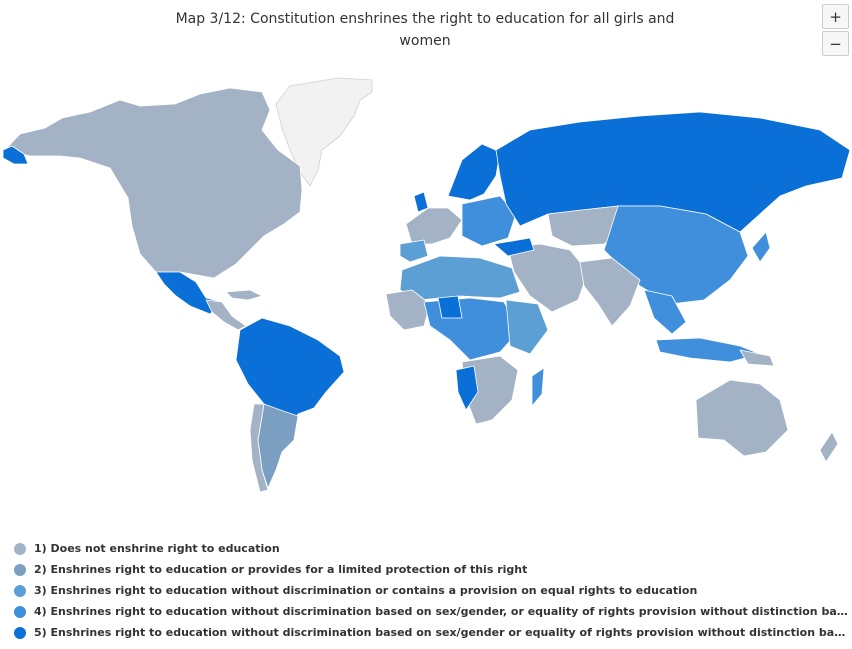 Image resolution: width=852 pixels, height=649 pixels. What do you see at coordinates (414, 251) in the screenshot?
I see `region-iberia` at bounding box center [414, 251].